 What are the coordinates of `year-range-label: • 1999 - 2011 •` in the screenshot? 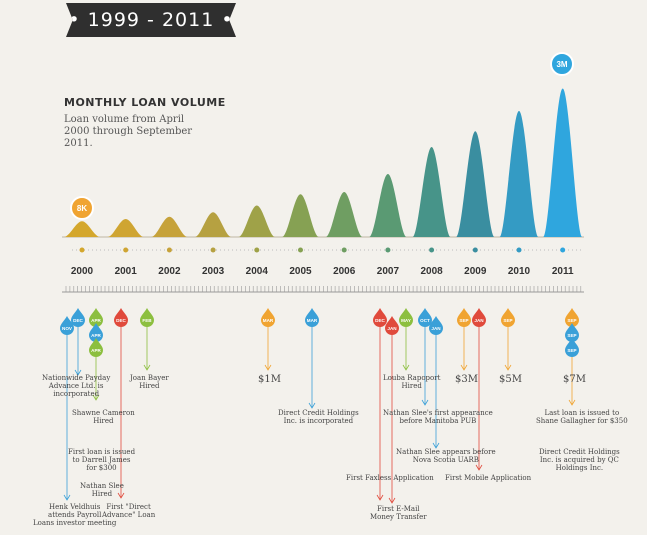 It's located at (151, 20).